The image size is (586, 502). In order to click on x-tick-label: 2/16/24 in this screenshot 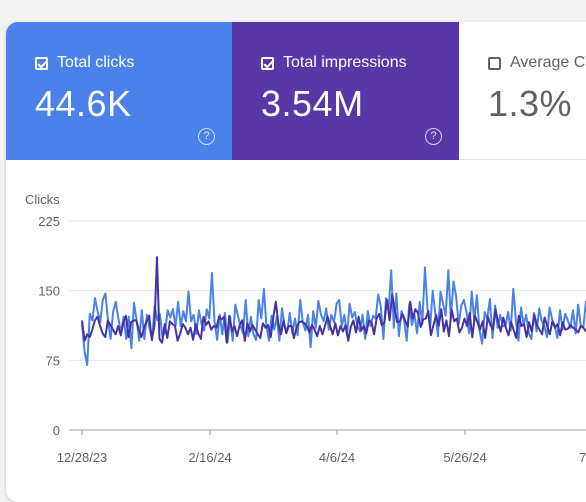, I will do `click(209, 457)`.